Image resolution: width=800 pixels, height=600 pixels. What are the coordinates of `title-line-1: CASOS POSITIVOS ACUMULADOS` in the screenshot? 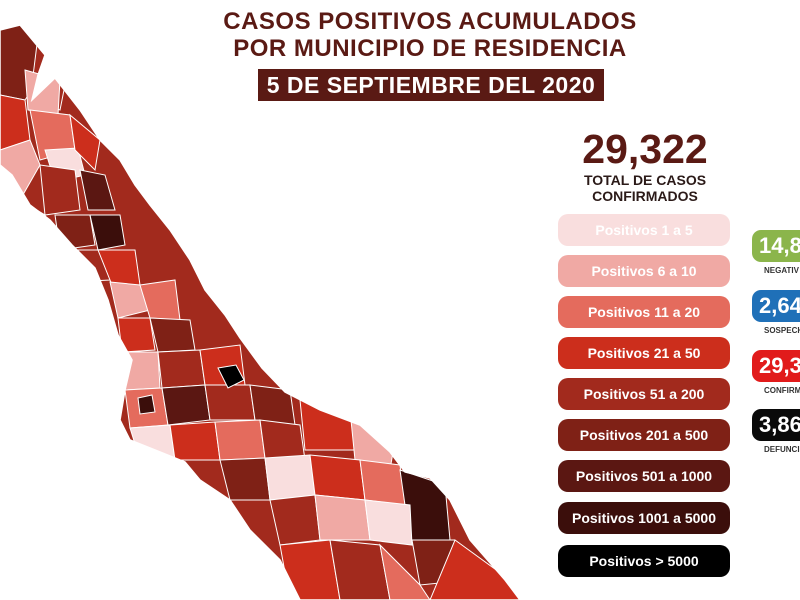 It's located at (430, 21).